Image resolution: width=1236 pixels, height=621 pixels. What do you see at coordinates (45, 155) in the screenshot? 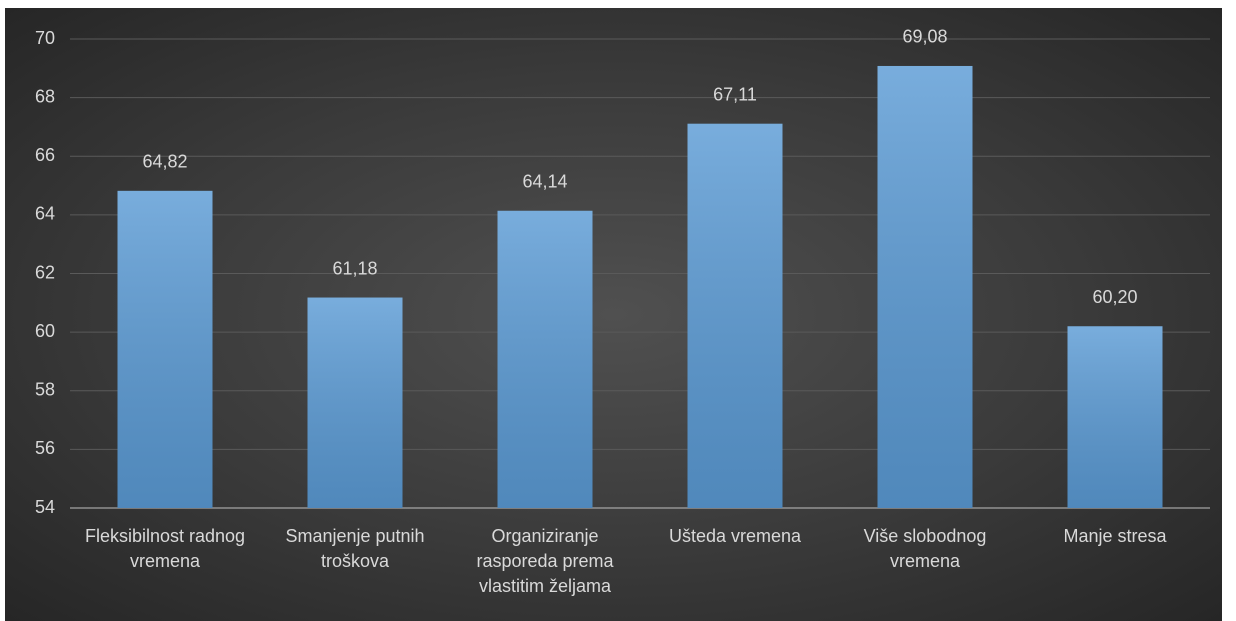
I see `y-tick-label: 66` at bounding box center [45, 155].